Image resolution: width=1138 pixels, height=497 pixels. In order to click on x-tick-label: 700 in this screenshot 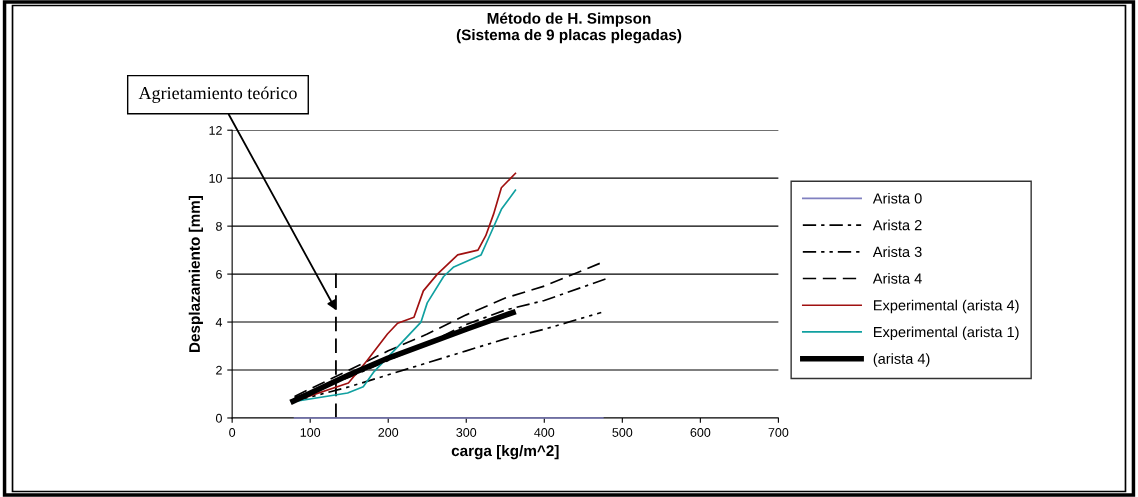, I will do `click(778, 432)`.